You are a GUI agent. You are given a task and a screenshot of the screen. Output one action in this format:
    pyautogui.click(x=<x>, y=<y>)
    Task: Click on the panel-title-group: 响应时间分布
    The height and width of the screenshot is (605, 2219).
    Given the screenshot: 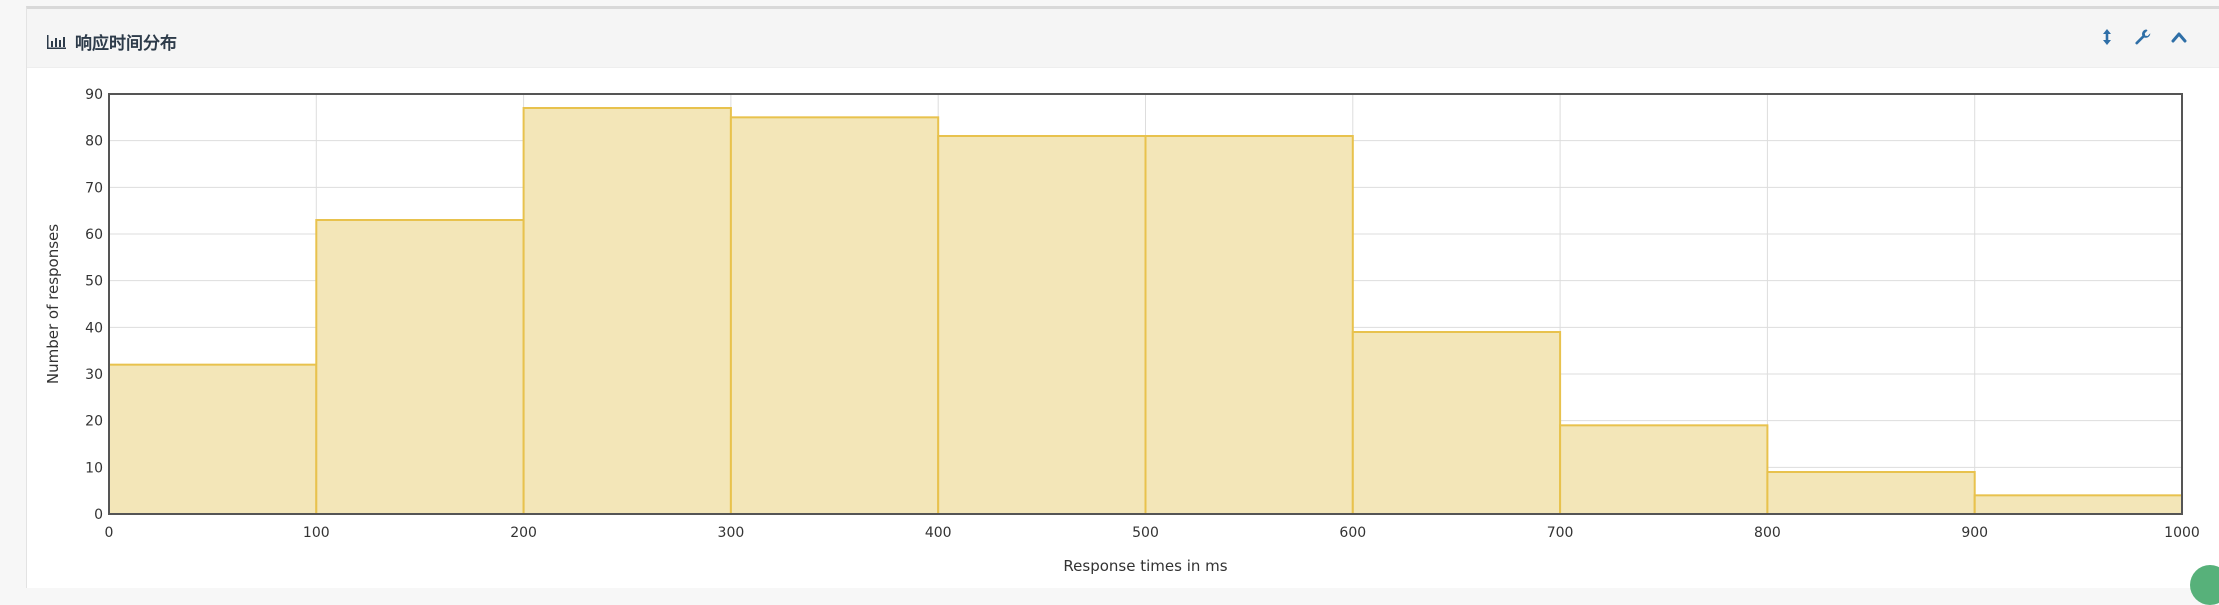 What is the action you would take?
    pyautogui.click(x=111, y=41)
    